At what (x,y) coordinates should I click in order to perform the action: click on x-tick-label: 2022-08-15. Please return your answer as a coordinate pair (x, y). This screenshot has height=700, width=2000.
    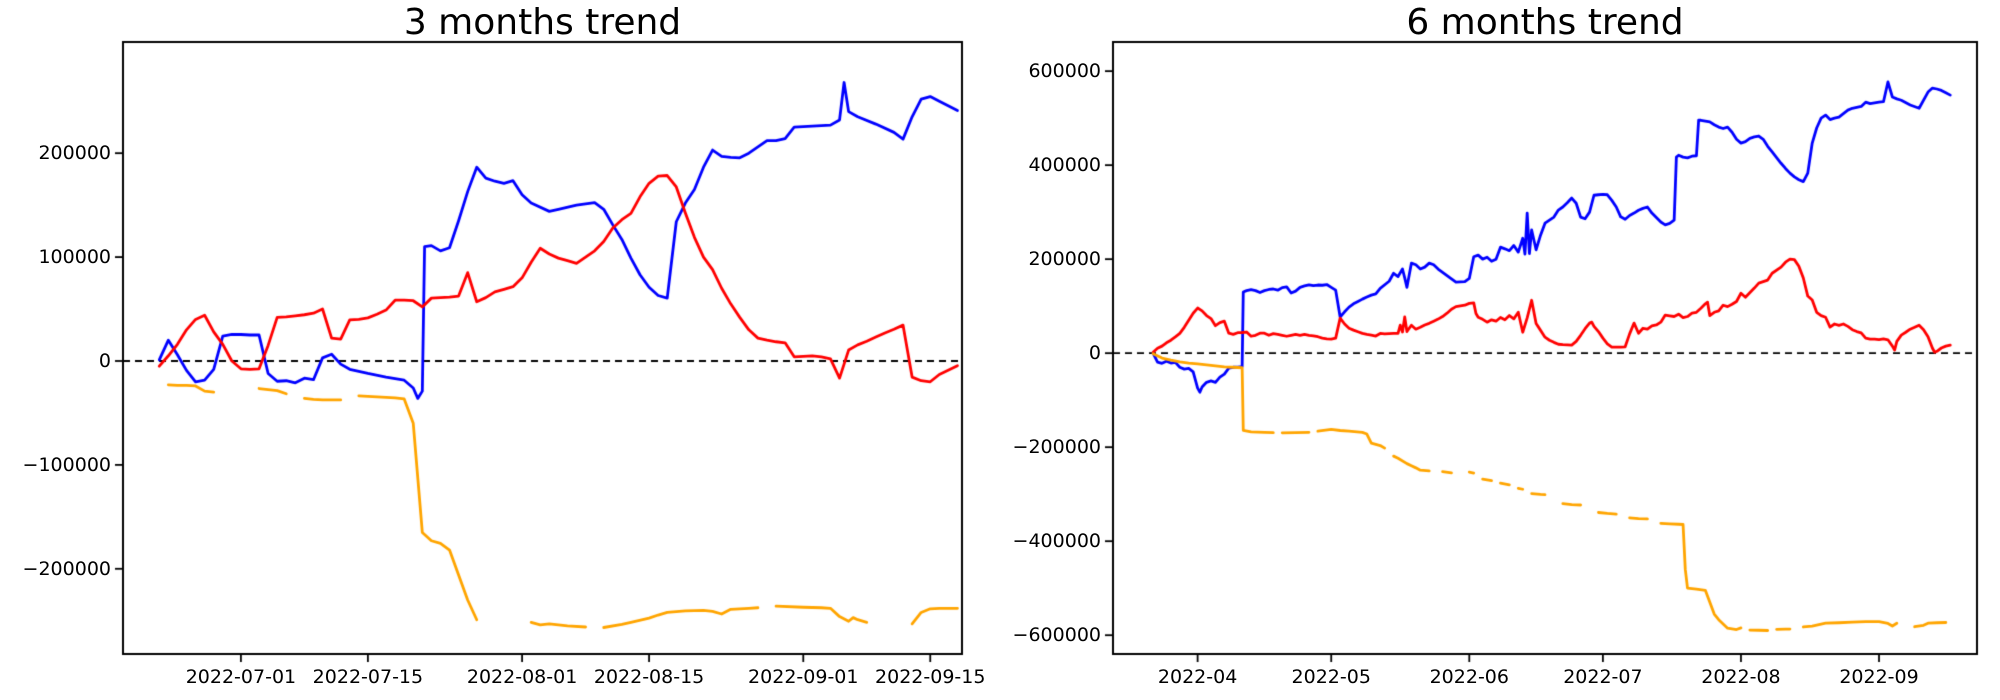
    Looking at the image, I should click on (649, 677).